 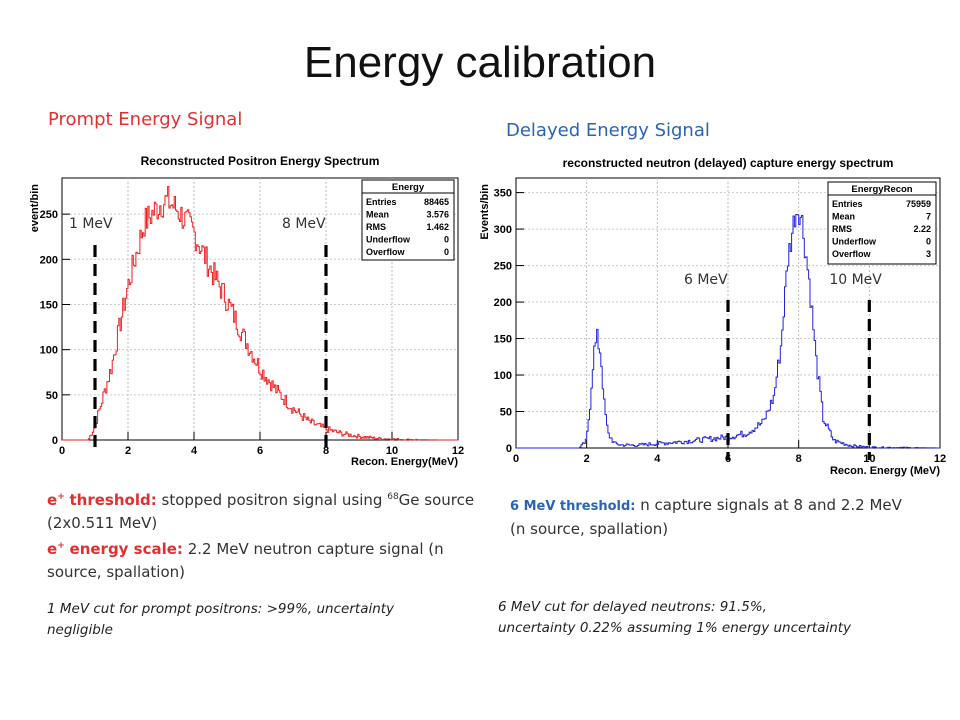 What do you see at coordinates (52, 500) in the screenshot?
I see `positron-symbol: e` at bounding box center [52, 500].